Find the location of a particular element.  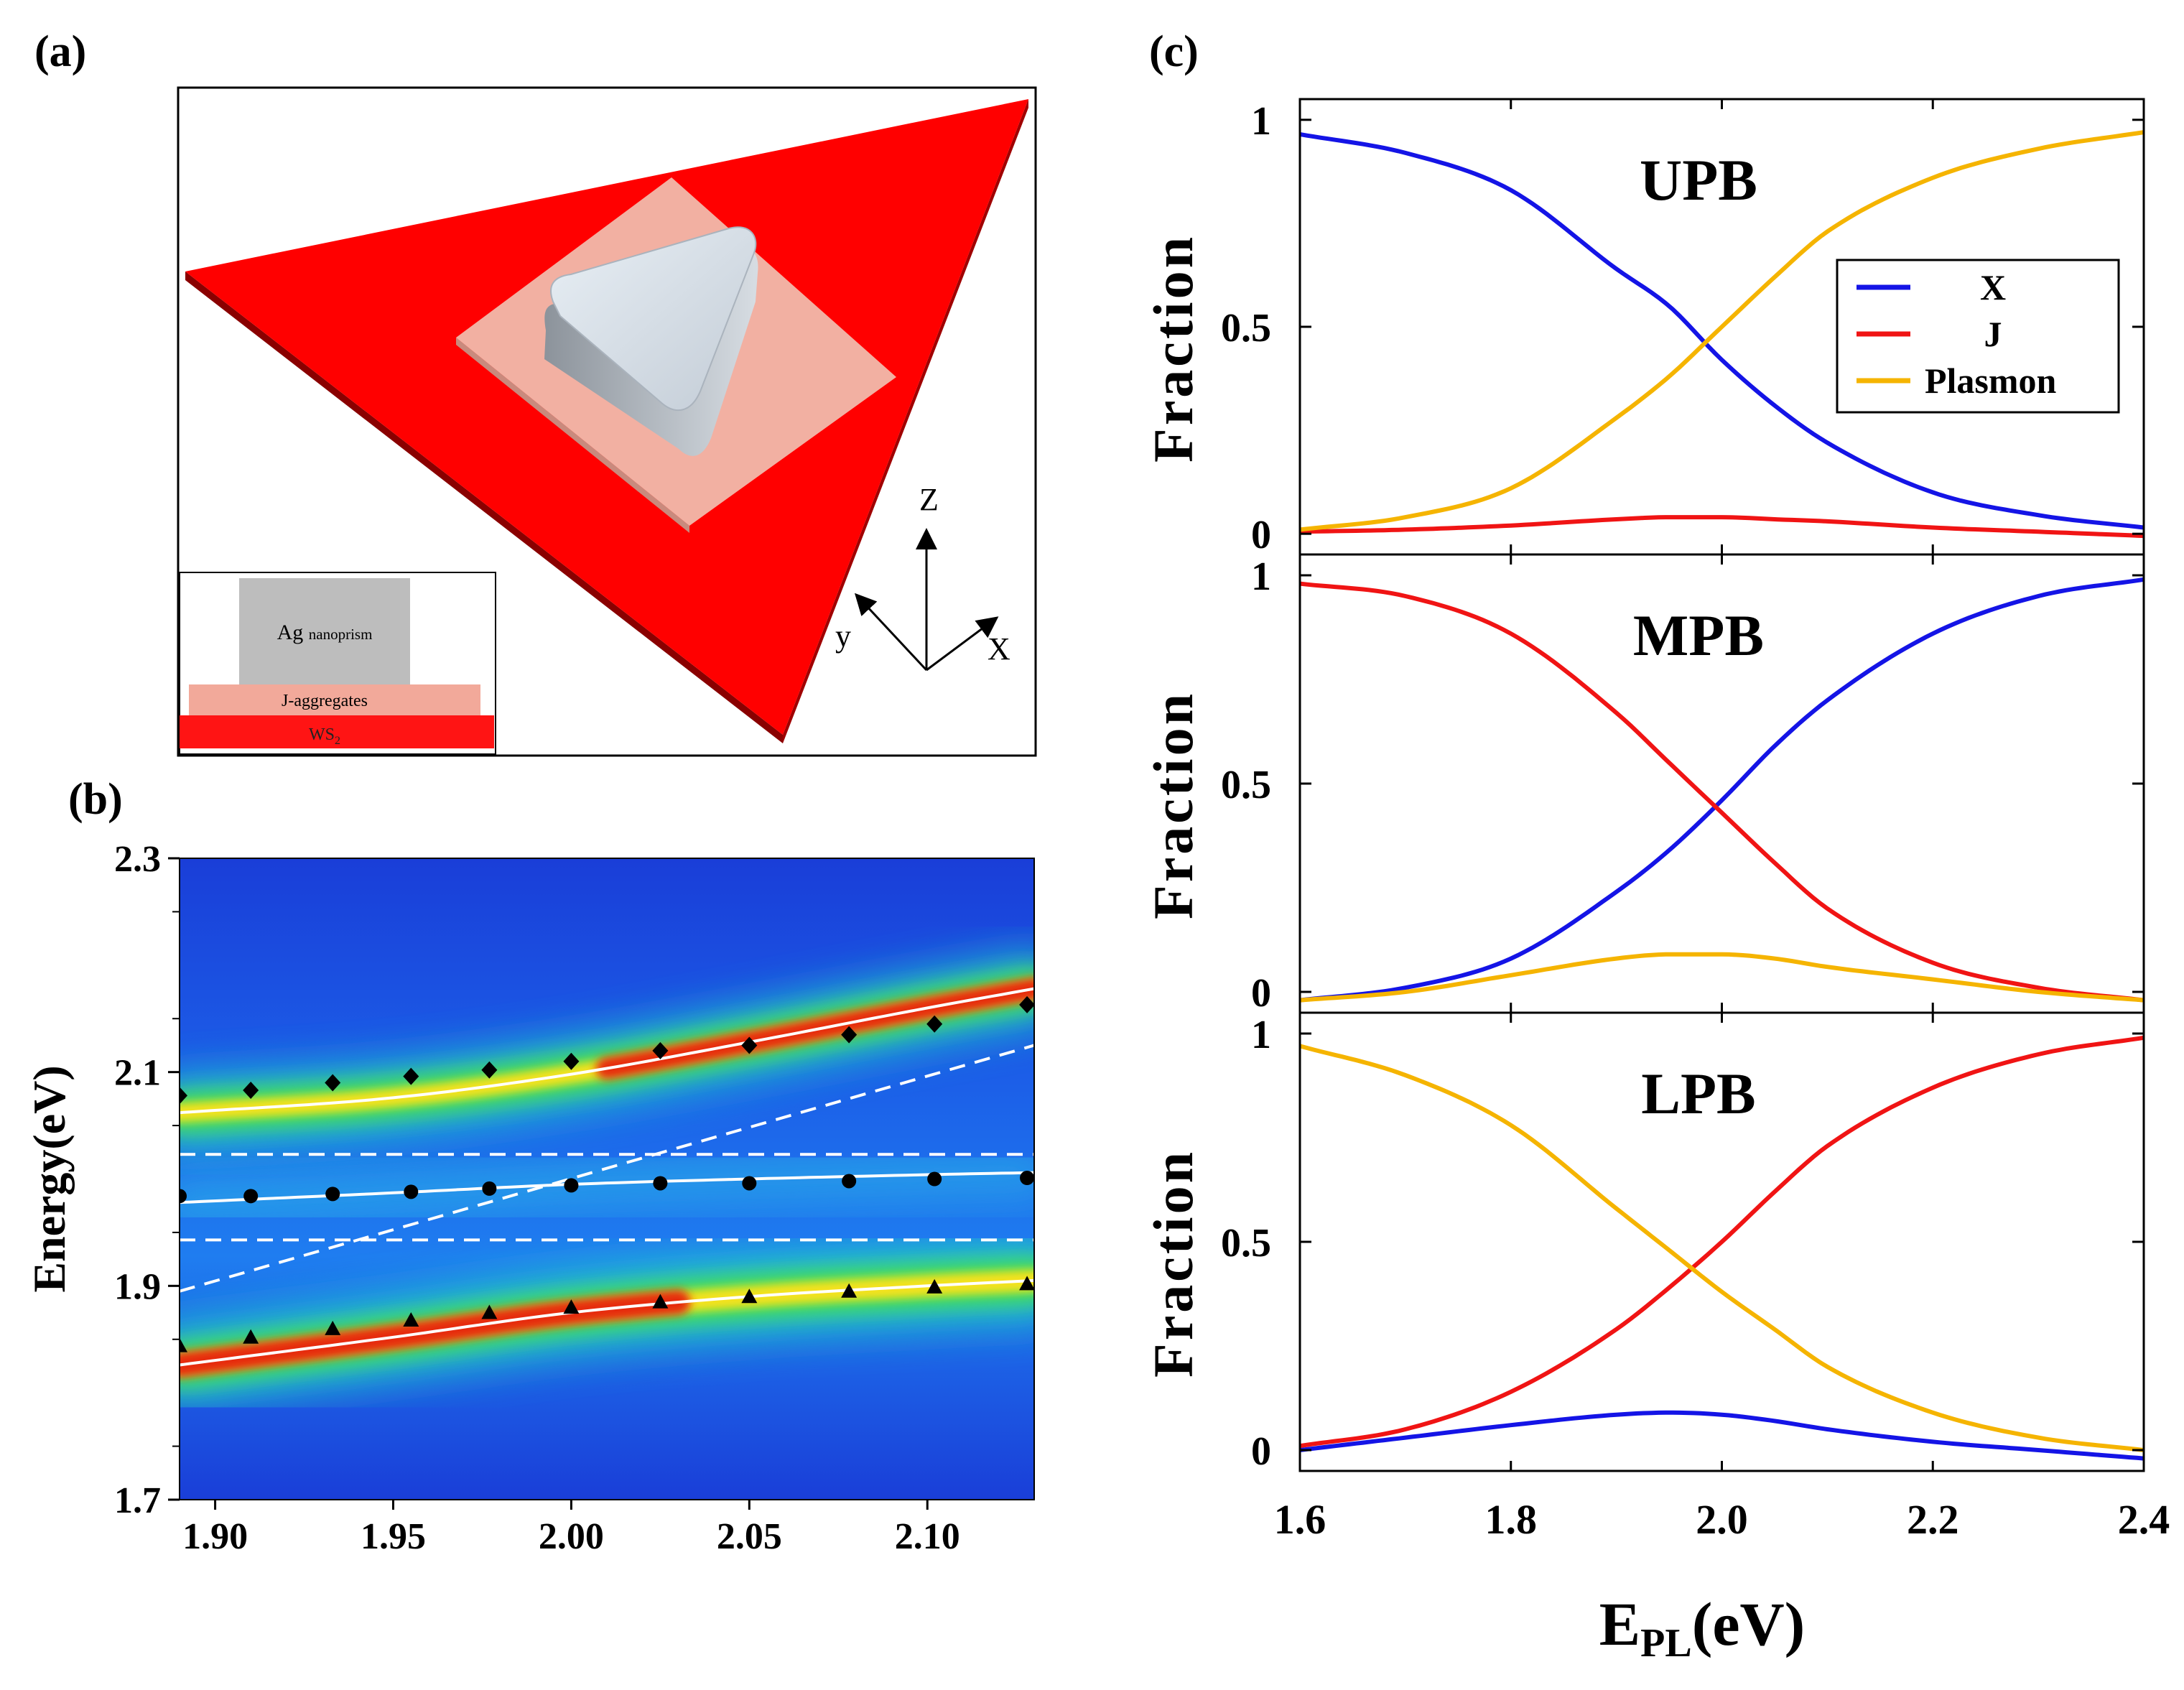

inset-label-j: J-aggregates is located at coordinates (325, 701).